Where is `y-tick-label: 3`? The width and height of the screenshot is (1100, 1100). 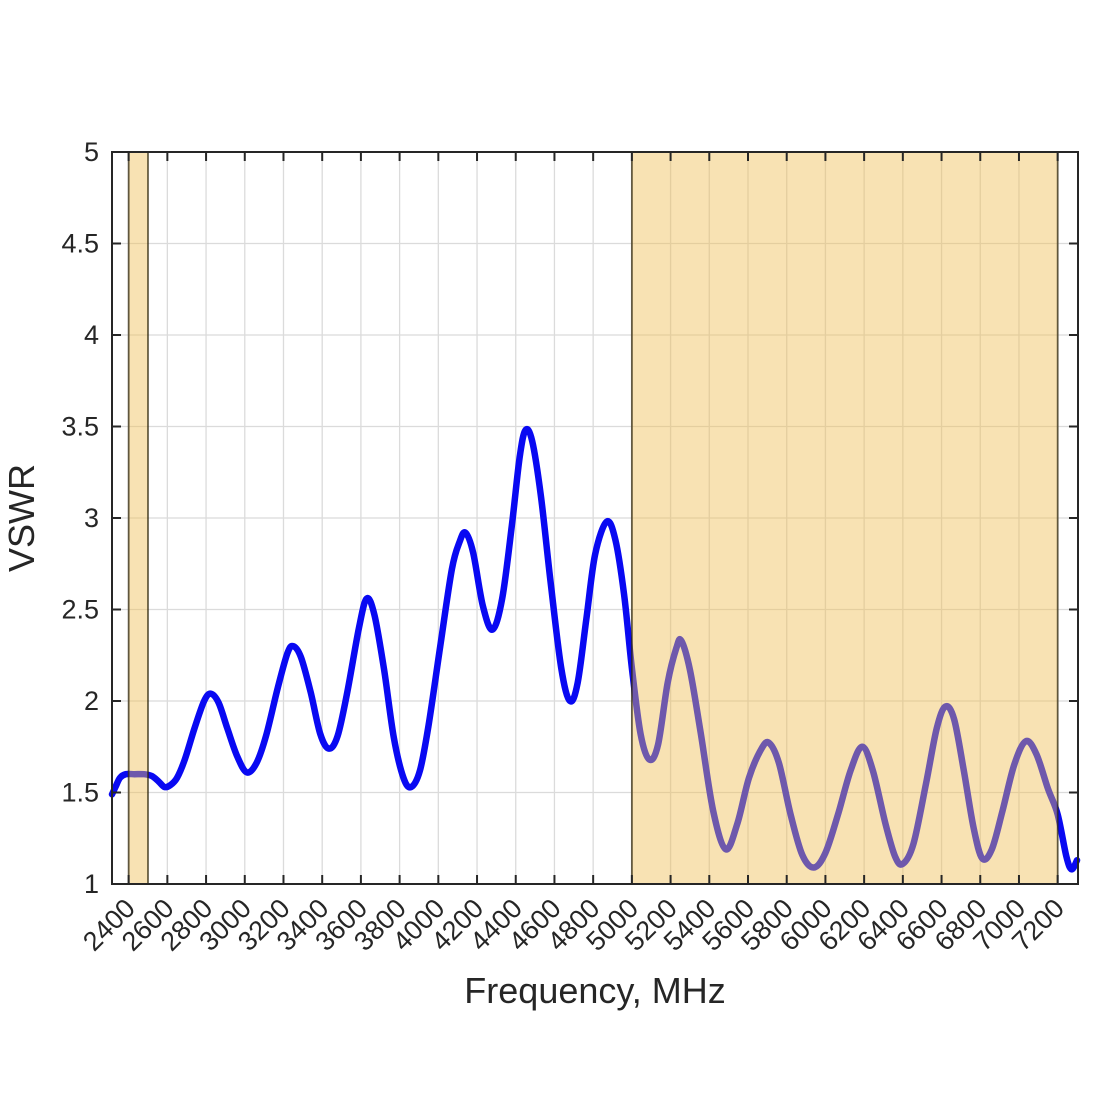 y-tick-label: 3 is located at coordinates (91, 518).